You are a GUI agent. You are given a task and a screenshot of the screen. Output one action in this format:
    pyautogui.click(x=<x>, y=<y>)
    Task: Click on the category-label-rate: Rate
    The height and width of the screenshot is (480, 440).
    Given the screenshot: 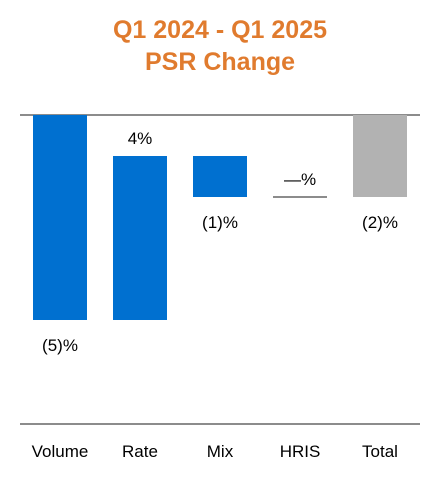 What is the action you would take?
    pyautogui.click(x=140, y=451)
    